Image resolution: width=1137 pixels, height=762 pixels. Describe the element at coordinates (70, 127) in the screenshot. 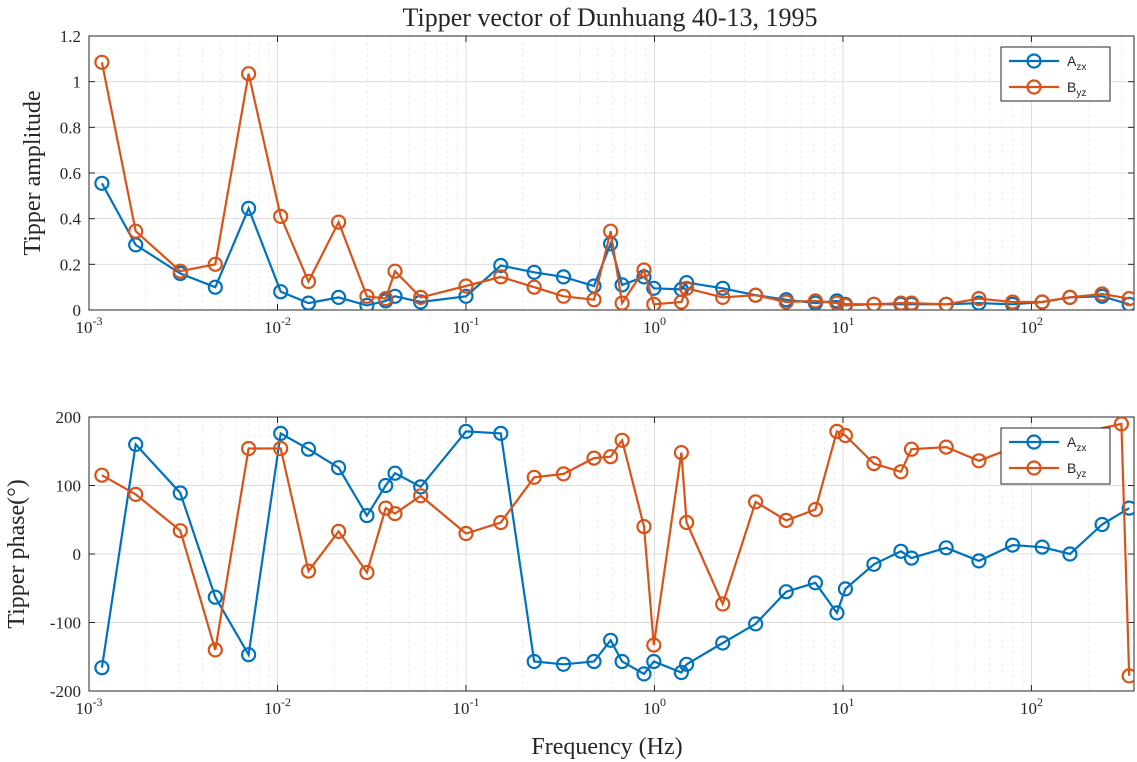

I see `y-tick-label: 0.8` at that location.